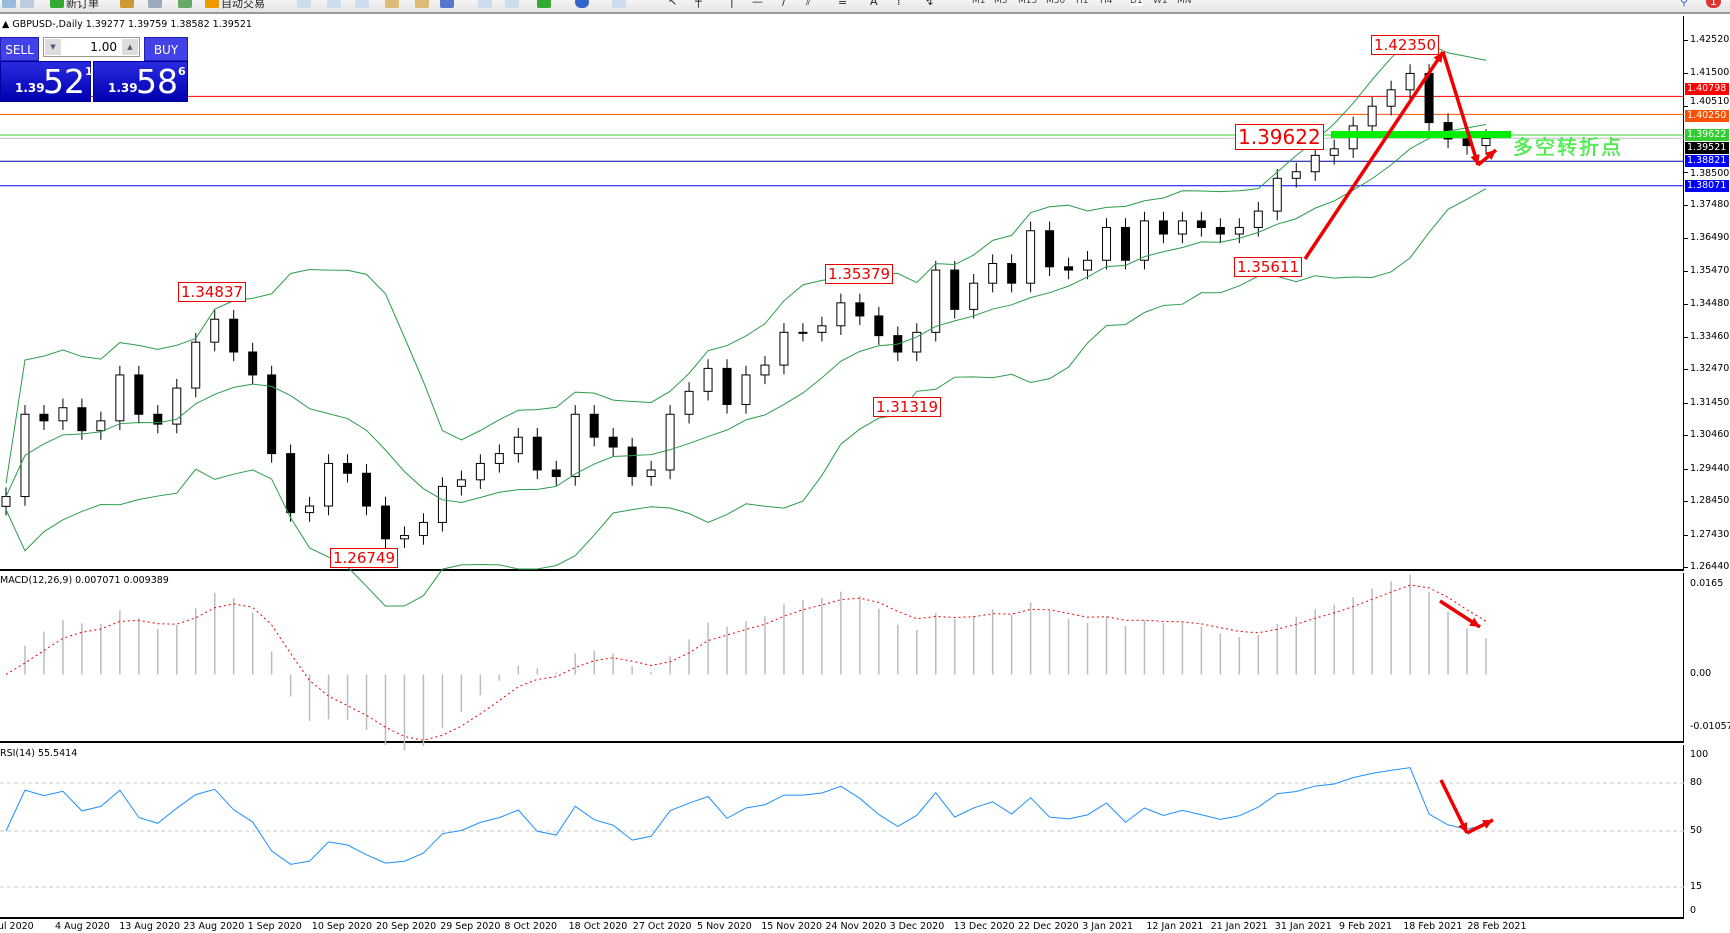 The height and width of the screenshot is (933, 1730). What do you see at coordinates (182, 71) in the screenshot?
I see `buy-price-fraction: 6` at bounding box center [182, 71].